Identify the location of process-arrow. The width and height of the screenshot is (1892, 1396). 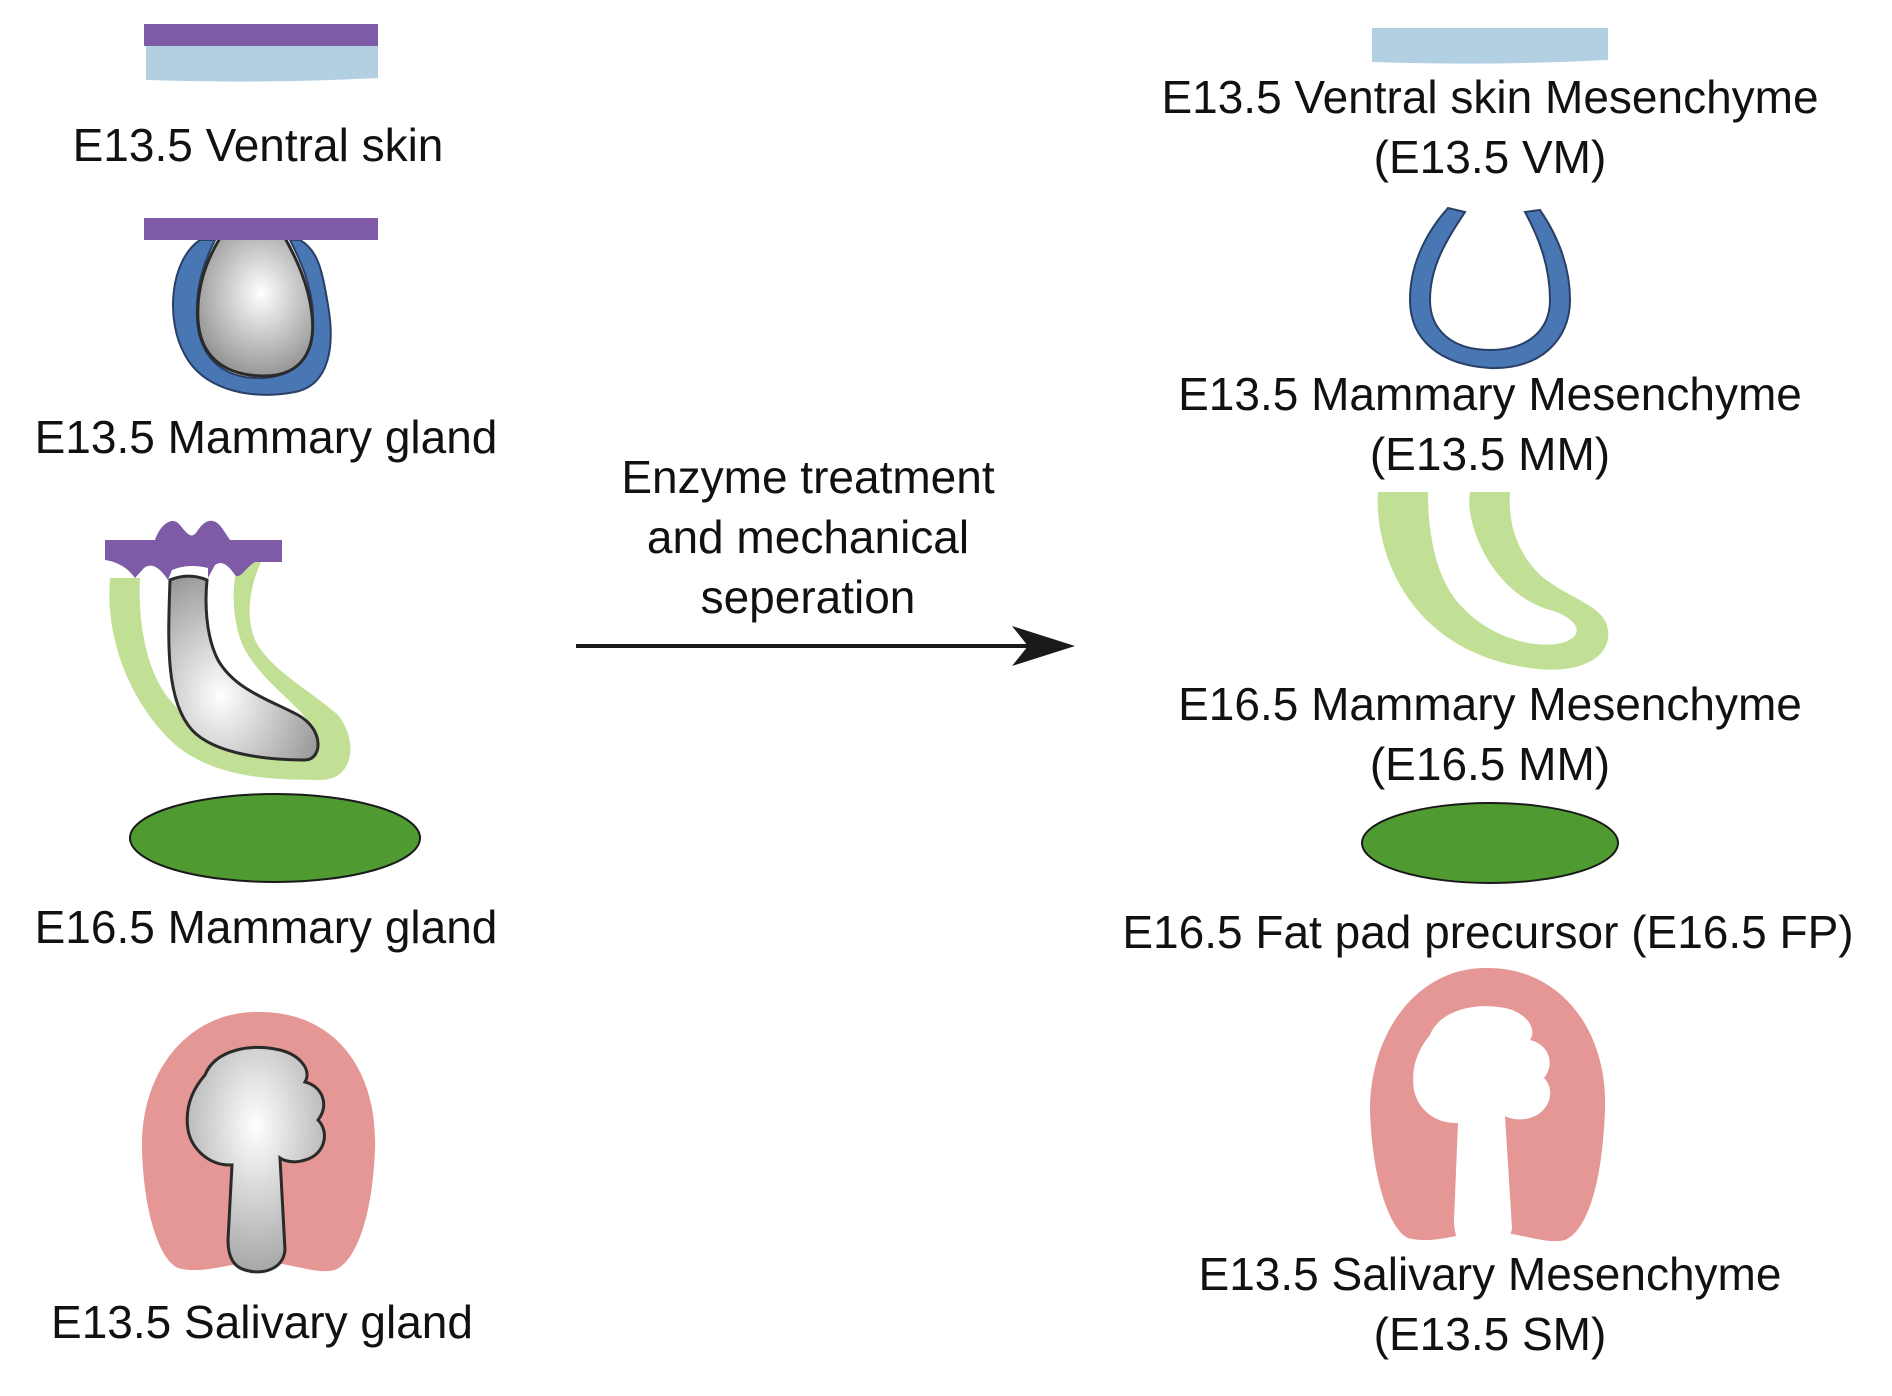
(825, 646).